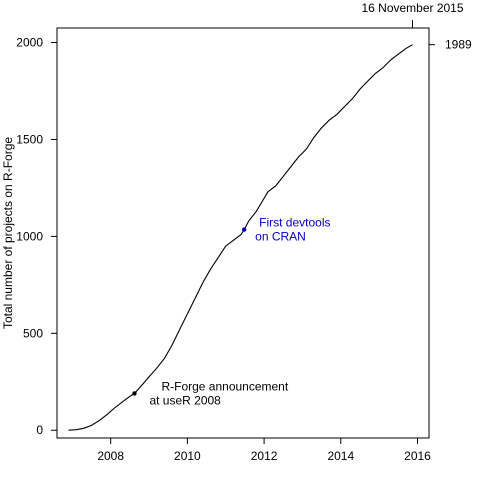 This screenshot has height=480, width=480. Describe the element at coordinates (33, 333) in the screenshot. I see `y-tick-label-500: 500` at that location.